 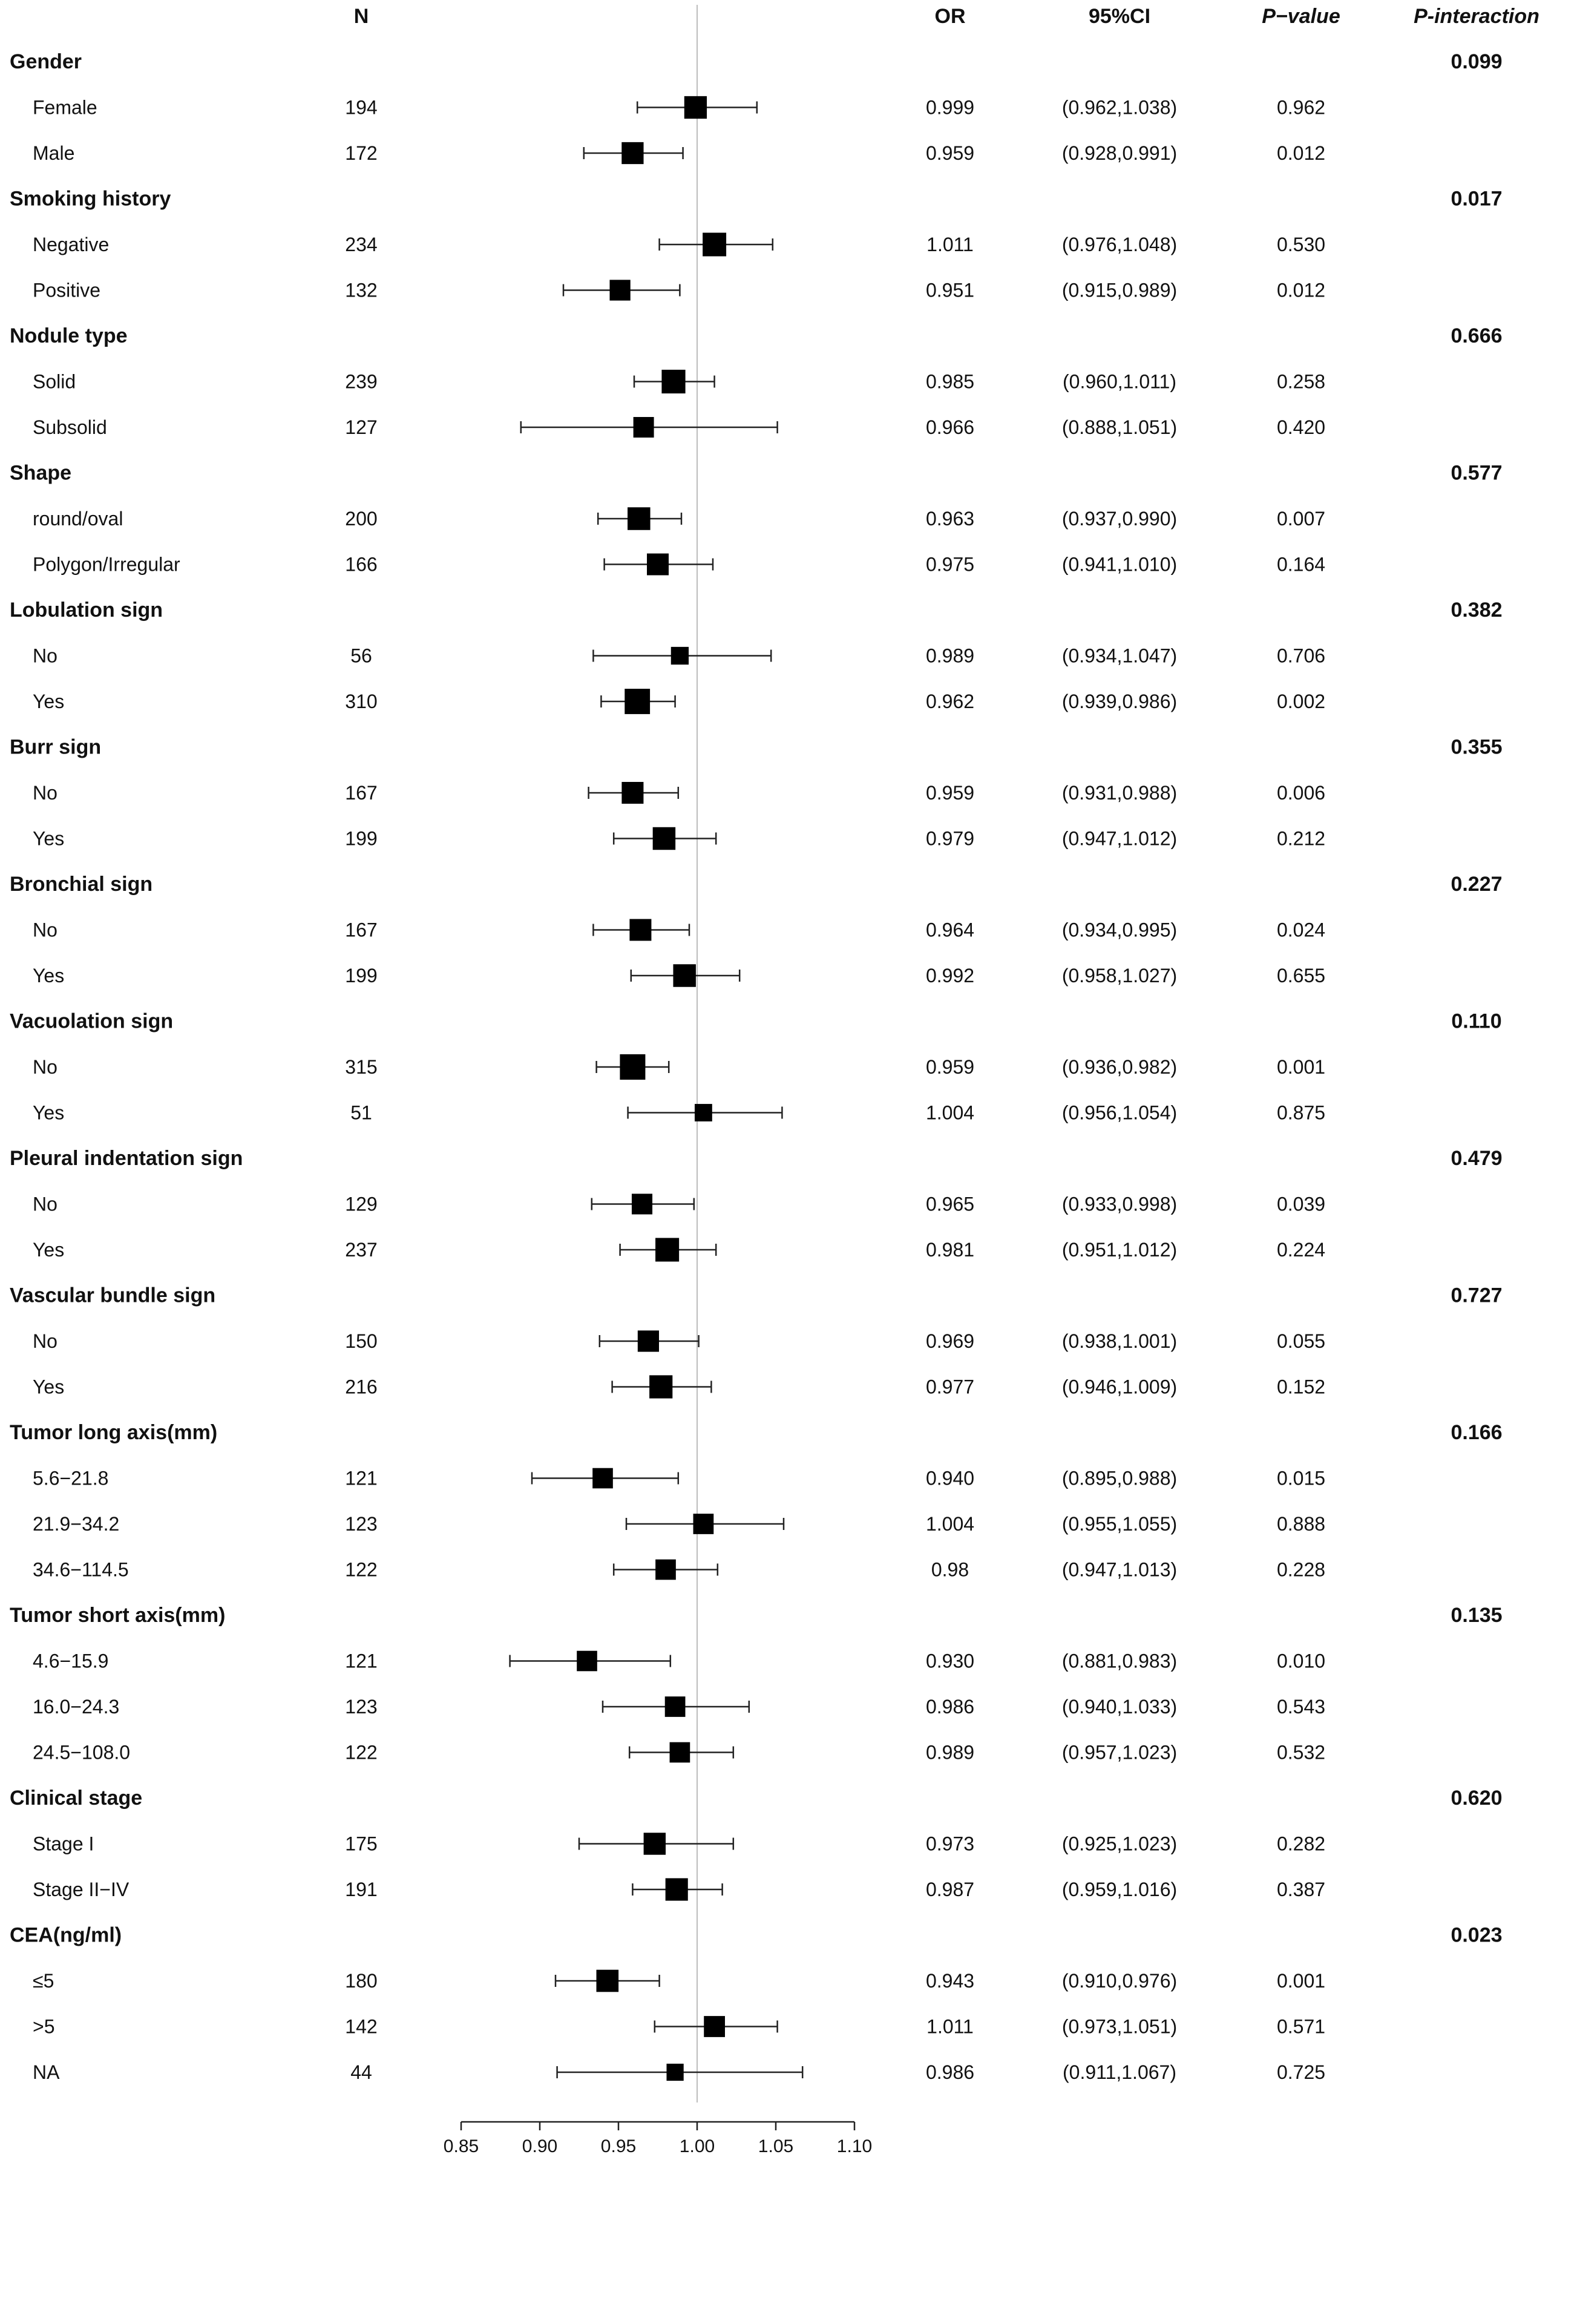 What do you see at coordinates (1301, 1570) in the screenshot?
I see `p-value: 0.228` at bounding box center [1301, 1570].